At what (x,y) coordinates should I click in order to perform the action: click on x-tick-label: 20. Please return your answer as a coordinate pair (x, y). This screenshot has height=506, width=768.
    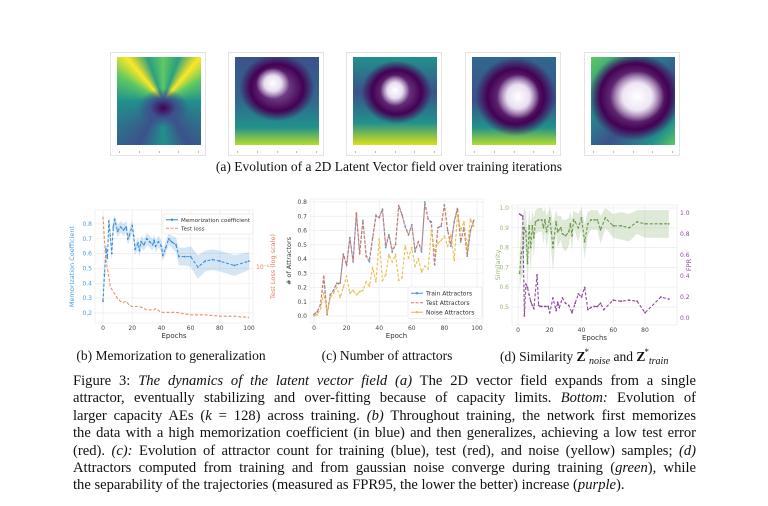
    Looking at the image, I should click on (132, 328).